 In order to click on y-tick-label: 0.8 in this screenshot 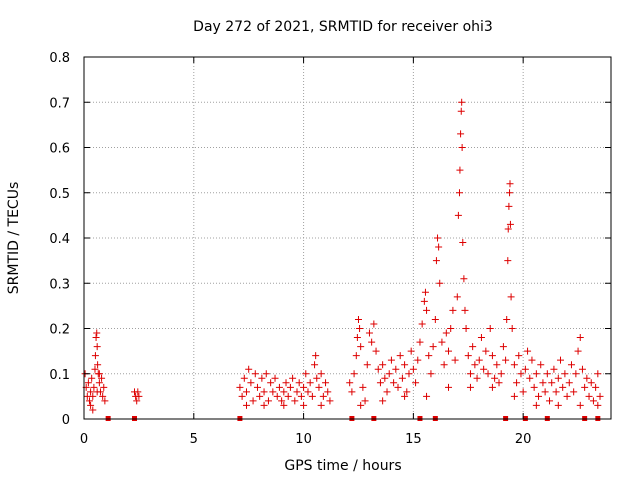, I will do `click(59, 58)`.